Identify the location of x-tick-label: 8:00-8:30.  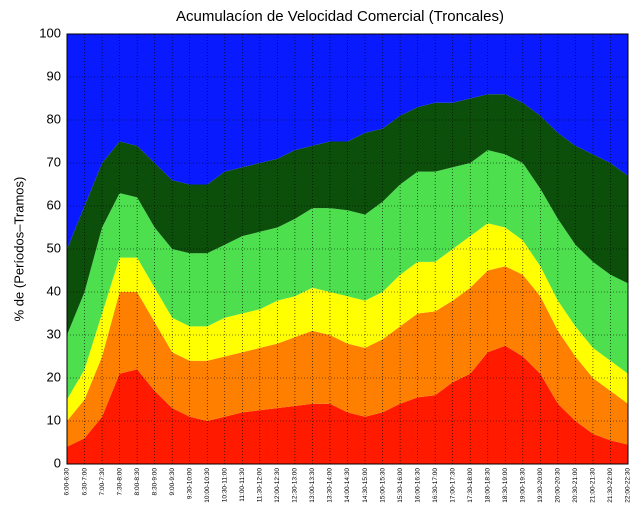
(137, 482).